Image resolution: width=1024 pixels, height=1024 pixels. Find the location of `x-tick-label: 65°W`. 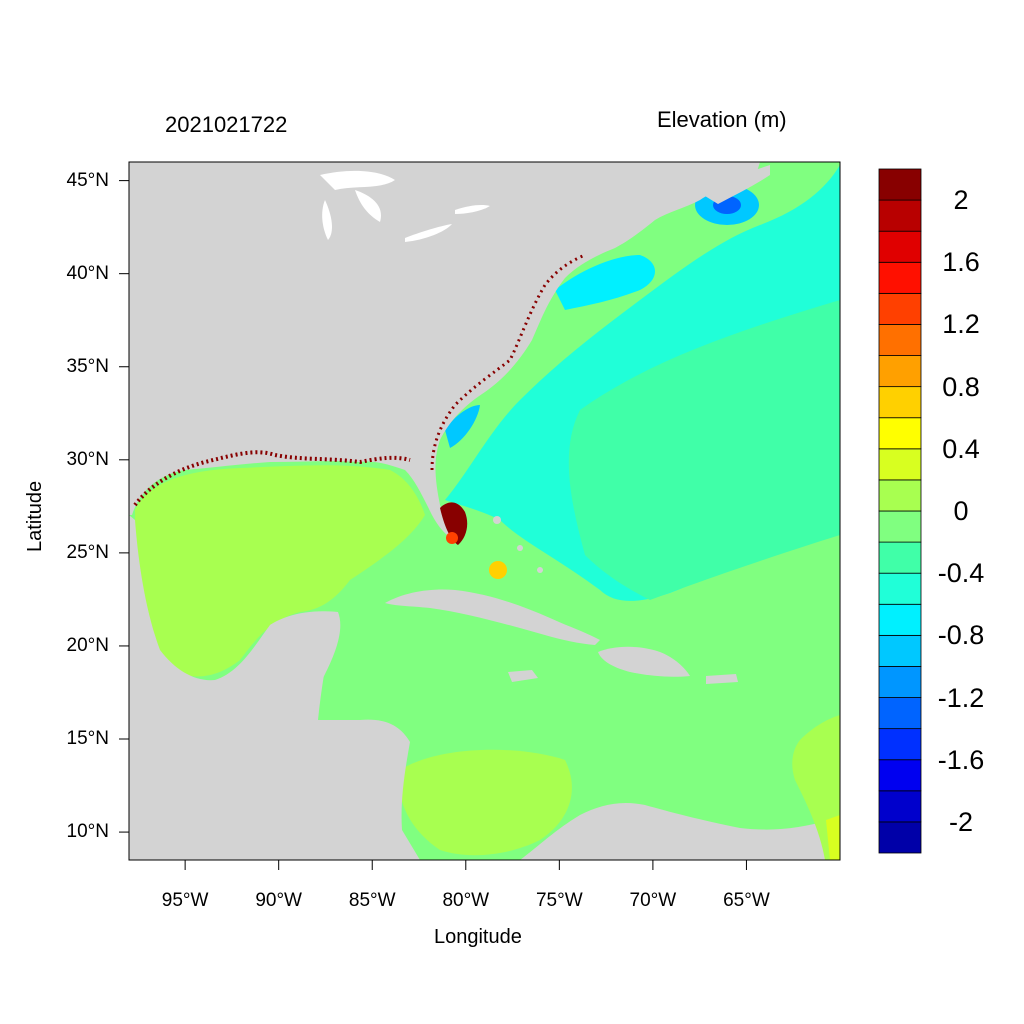

x-tick-label: 65°W is located at coordinates (746, 900).